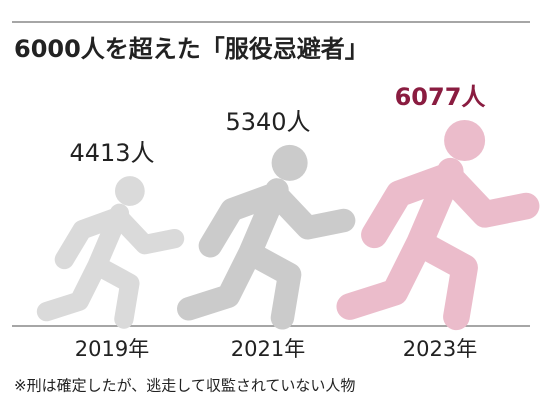 The image size is (550, 417). What do you see at coordinates (440, 97) in the screenshot?
I see `value-label: 6077人` at bounding box center [440, 97].